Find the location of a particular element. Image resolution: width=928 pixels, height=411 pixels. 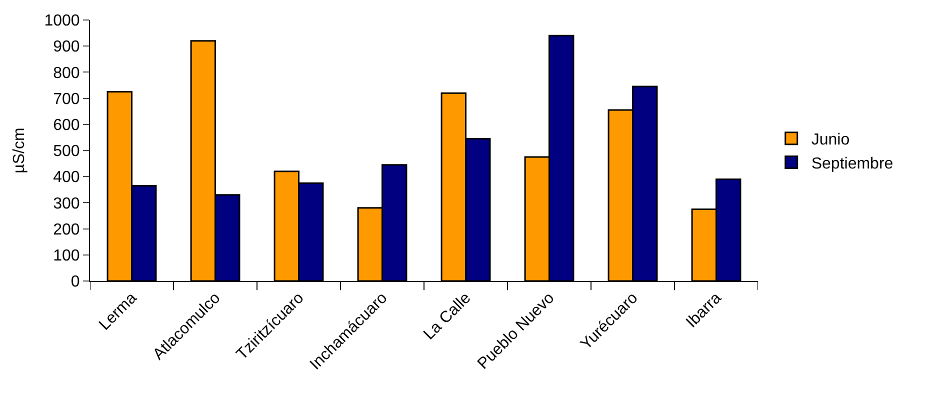

y-tick-label: 0 is located at coordinates (75, 282).